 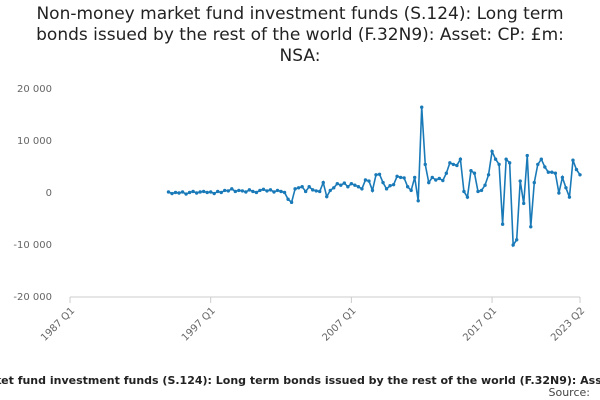 I want to click on y-tick-label: 20 000, so click(x=34, y=89).